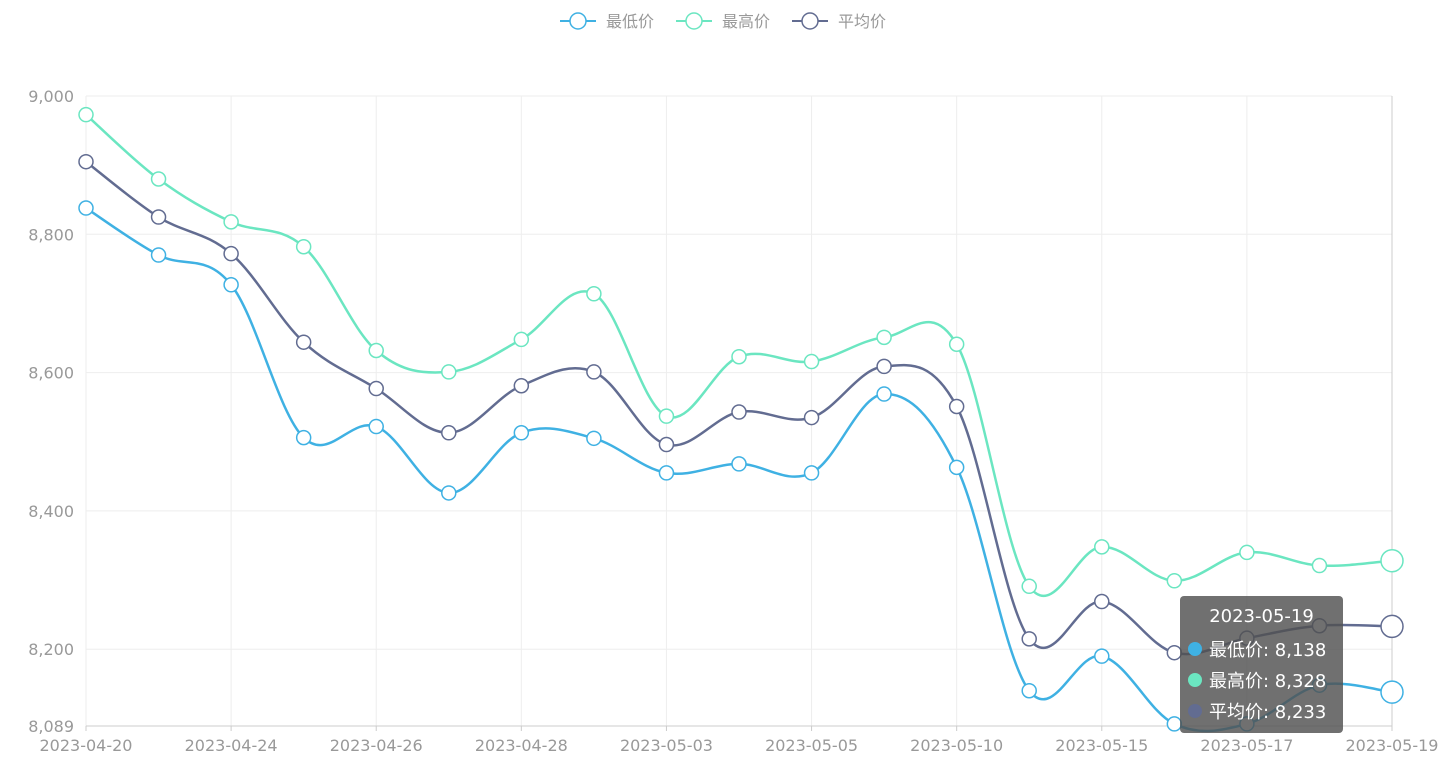  What do you see at coordinates (1101, 745) in the screenshot?
I see `x-tick-label: 2023-05-15` at bounding box center [1101, 745].